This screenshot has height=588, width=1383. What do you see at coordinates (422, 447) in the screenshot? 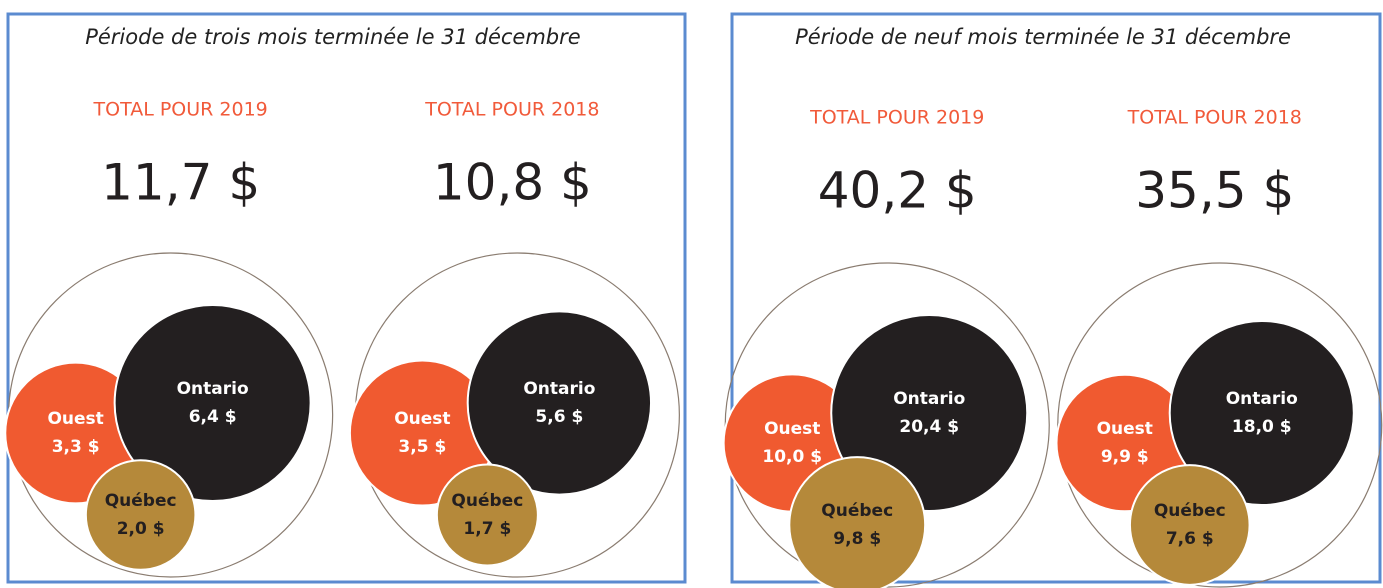
I see `region-value: 3,5 $` at bounding box center [422, 447].